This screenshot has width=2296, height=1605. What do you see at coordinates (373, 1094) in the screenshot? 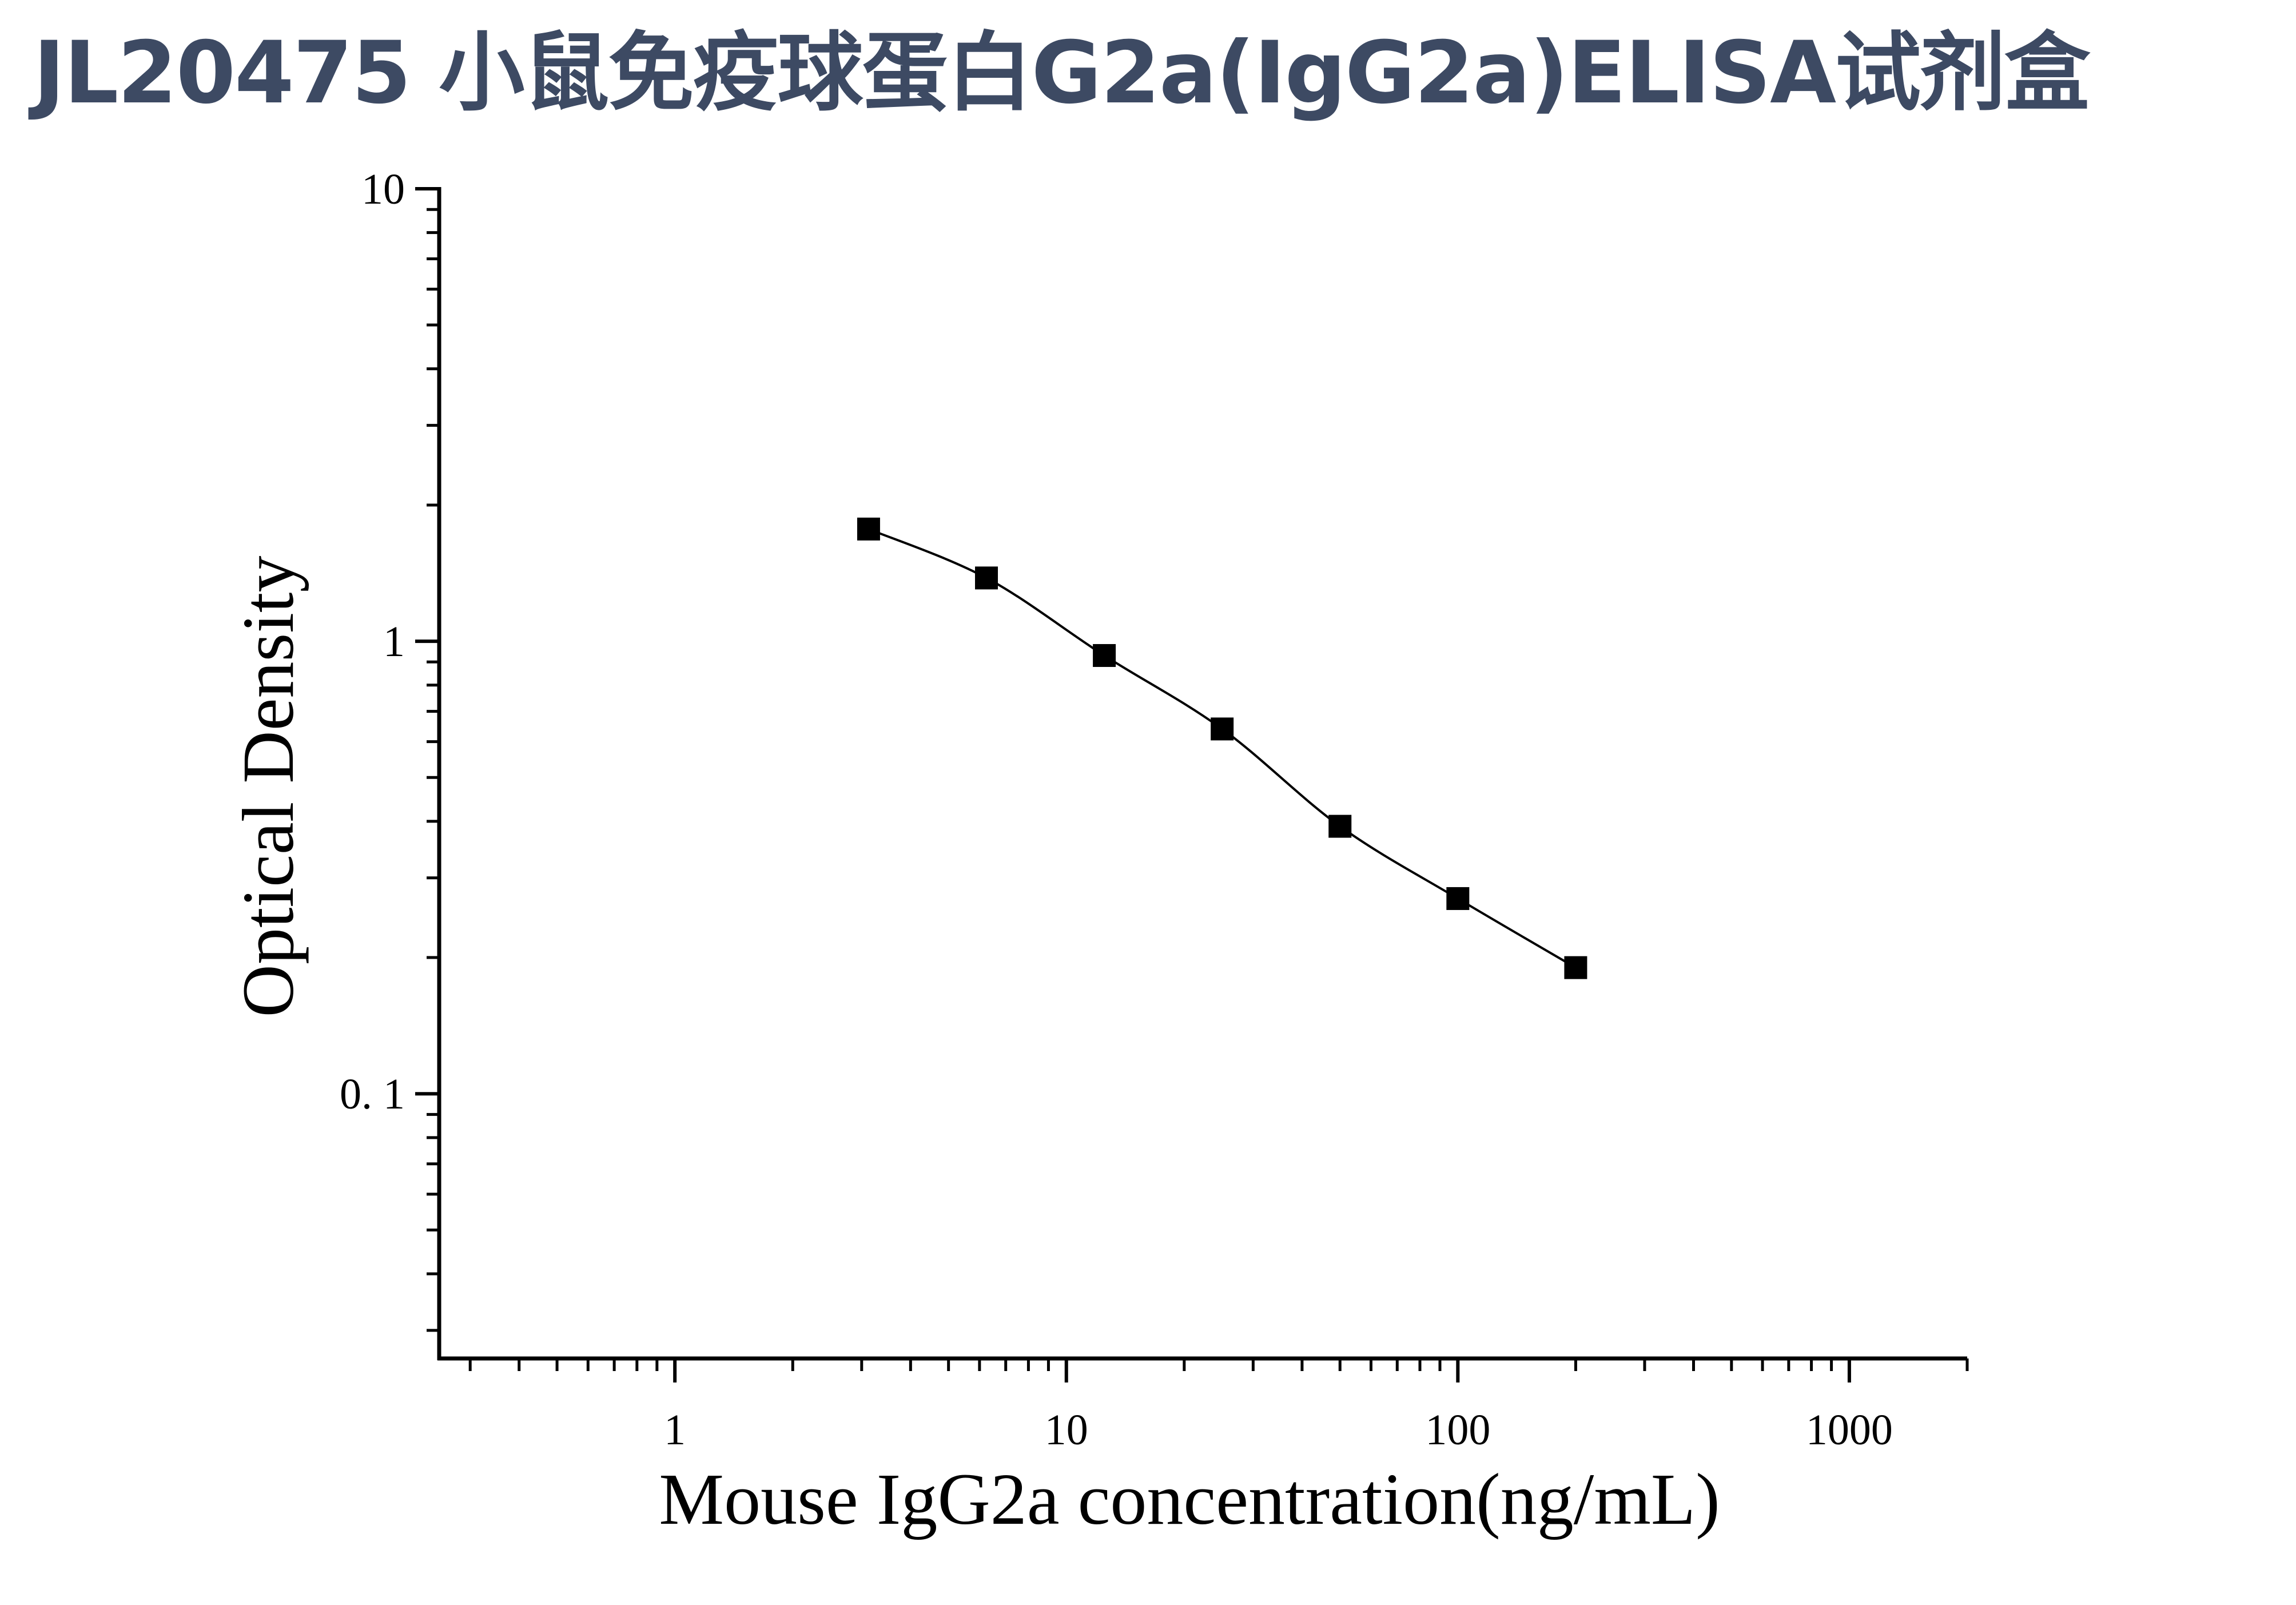
I see `y-tick-label: 0. 1` at bounding box center [373, 1094].